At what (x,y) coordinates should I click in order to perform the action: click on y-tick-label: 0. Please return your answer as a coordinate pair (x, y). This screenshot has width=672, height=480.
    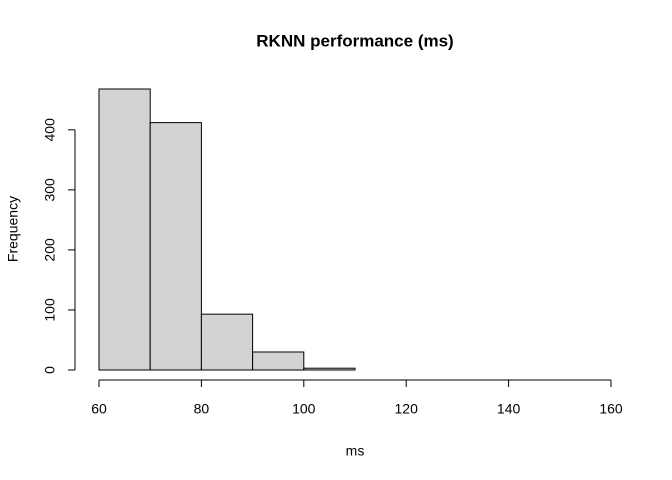
    Looking at the image, I should click on (50, 370).